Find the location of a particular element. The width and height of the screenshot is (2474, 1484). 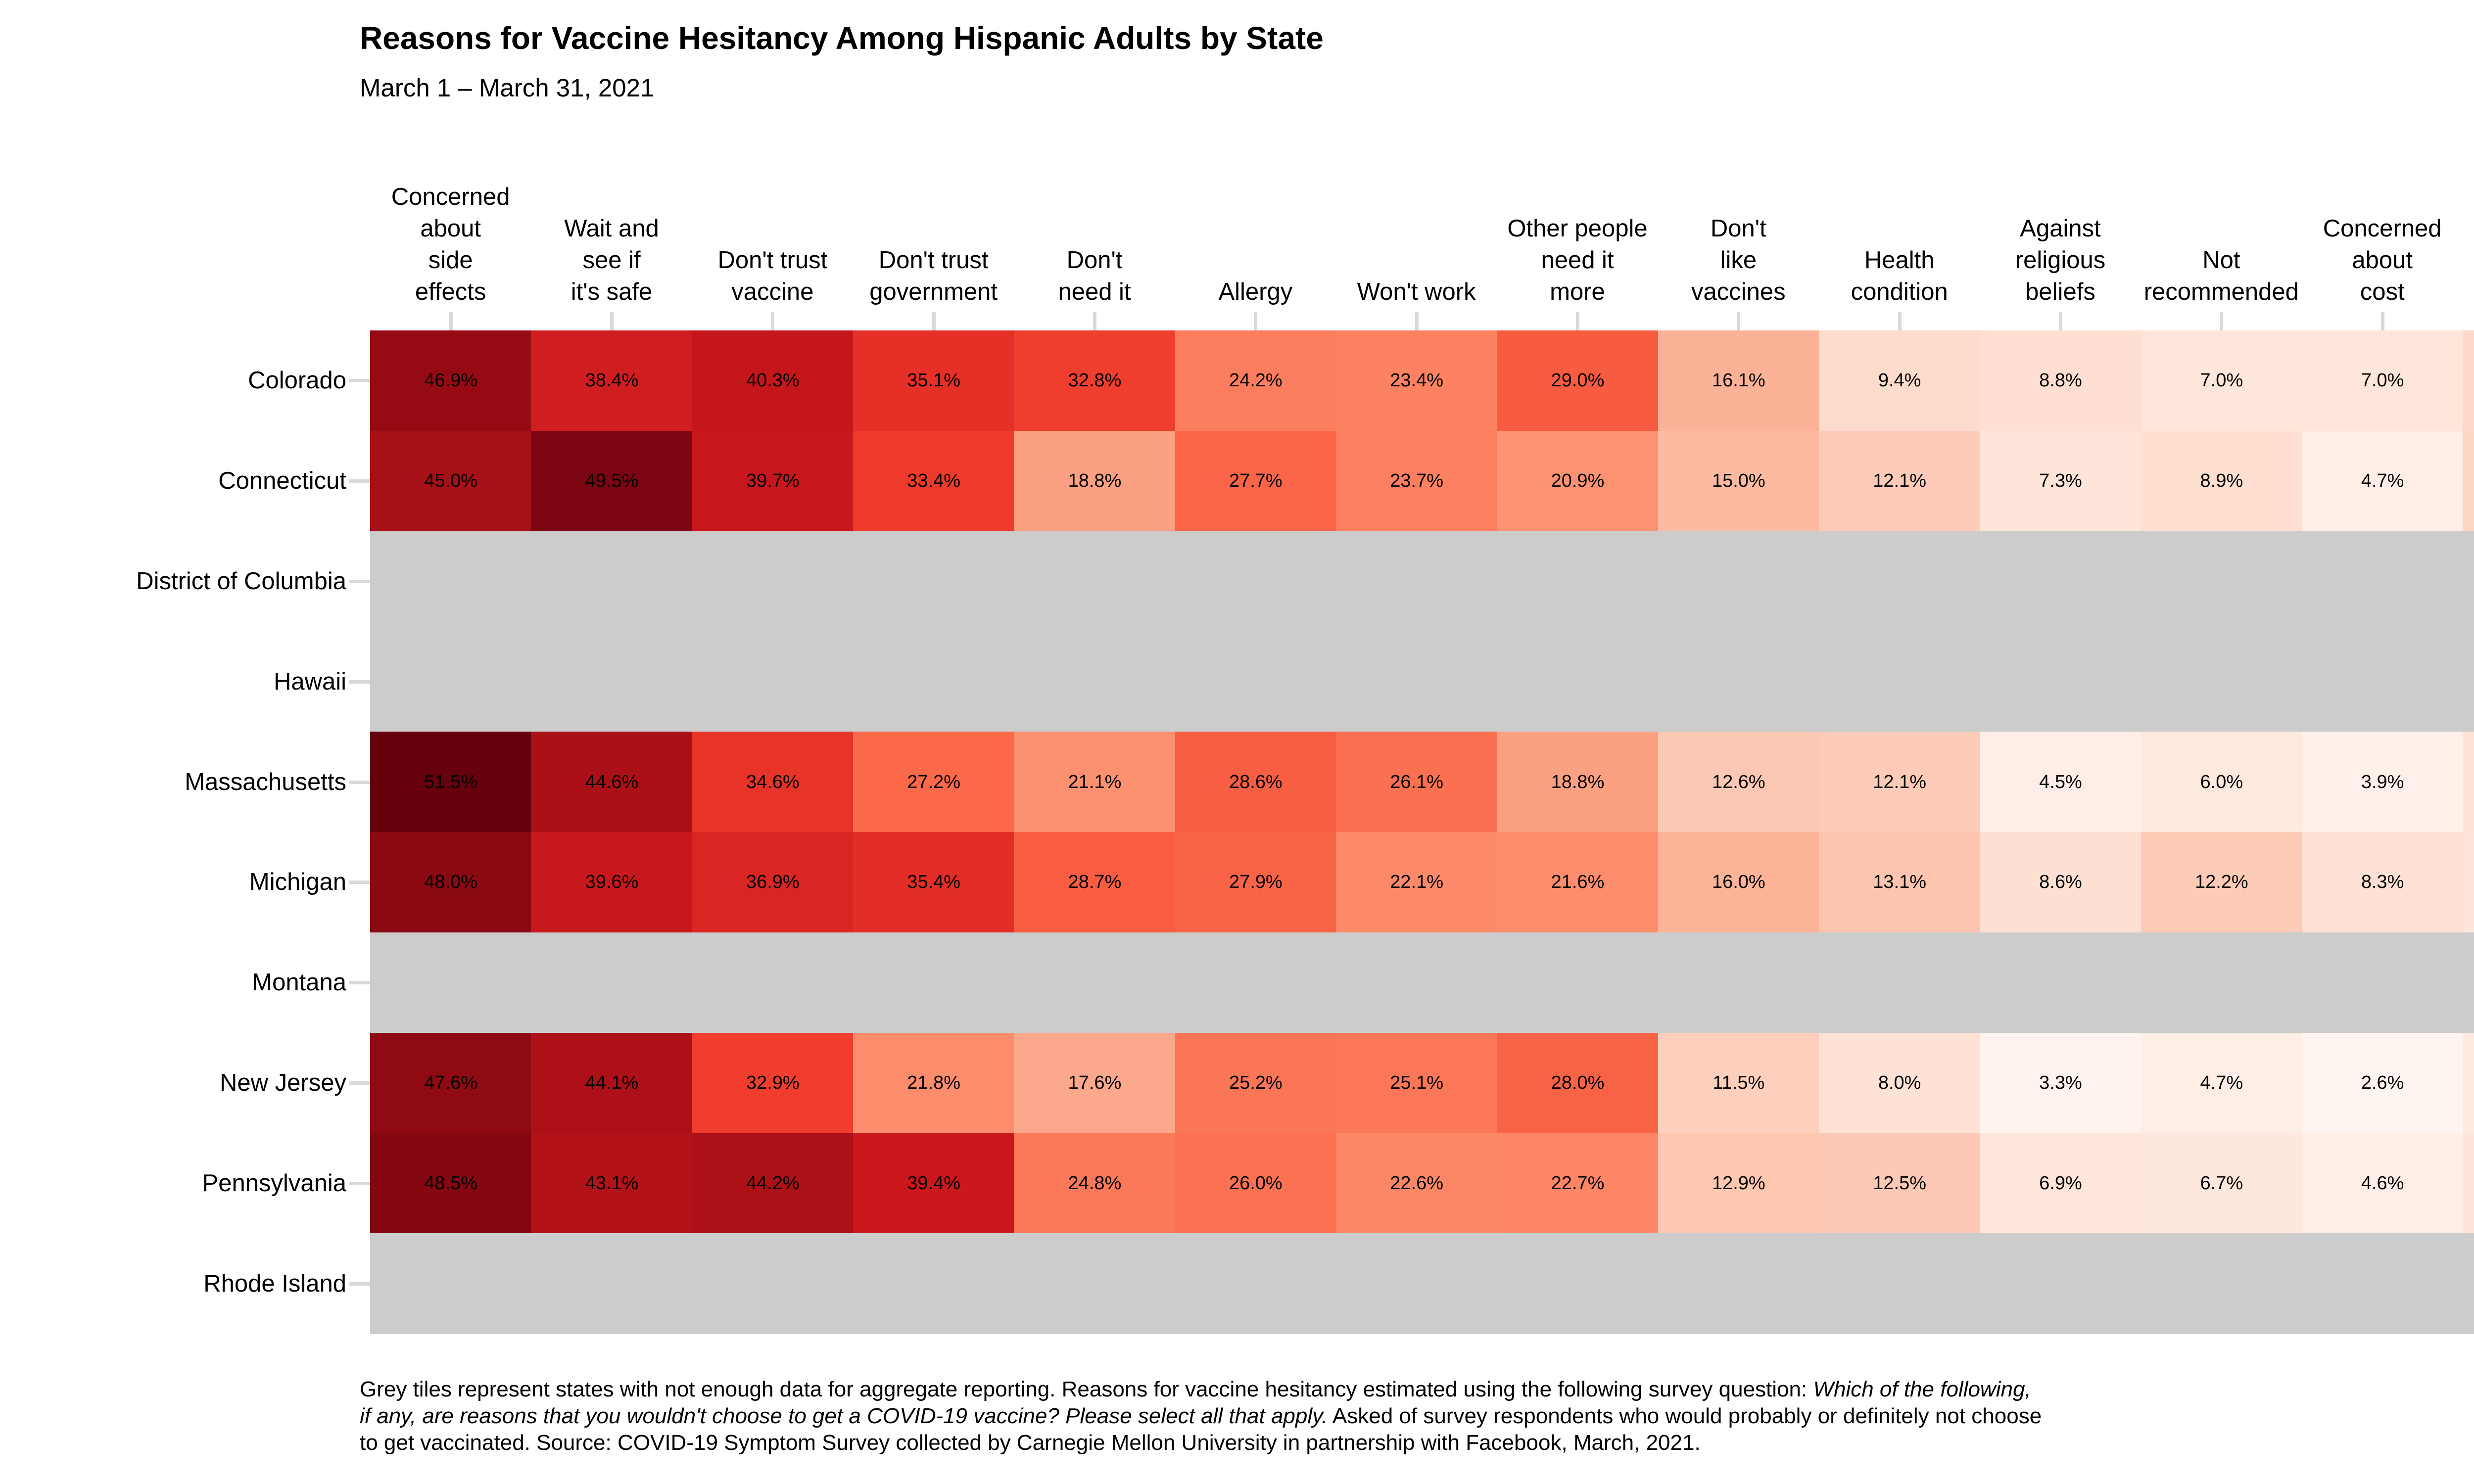

heatmap-cell: 28.6% is located at coordinates (1255, 782).